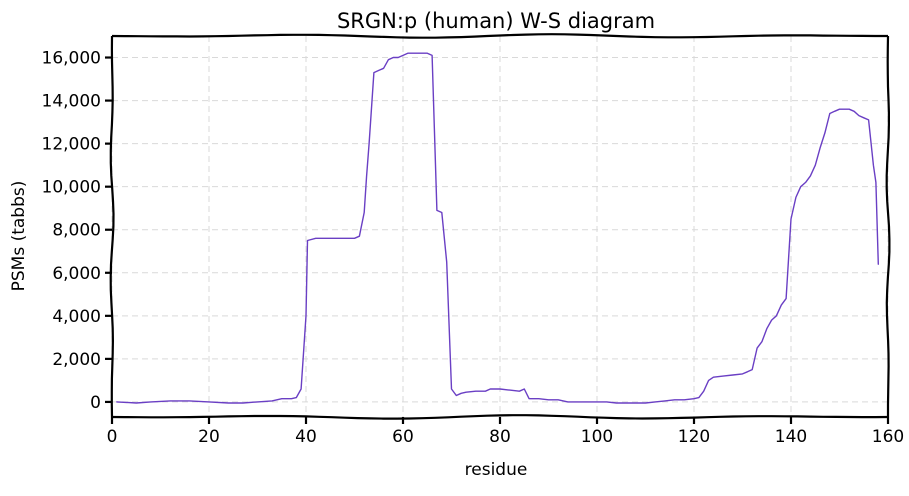  What do you see at coordinates (71, 145) in the screenshot?
I see `y-tick-label: 12,000` at bounding box center [71, 145].